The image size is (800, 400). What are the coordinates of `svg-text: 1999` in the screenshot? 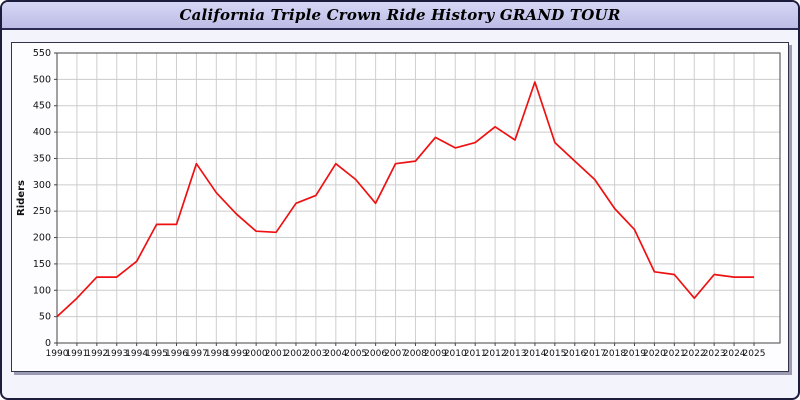 It's located at (236, 354).